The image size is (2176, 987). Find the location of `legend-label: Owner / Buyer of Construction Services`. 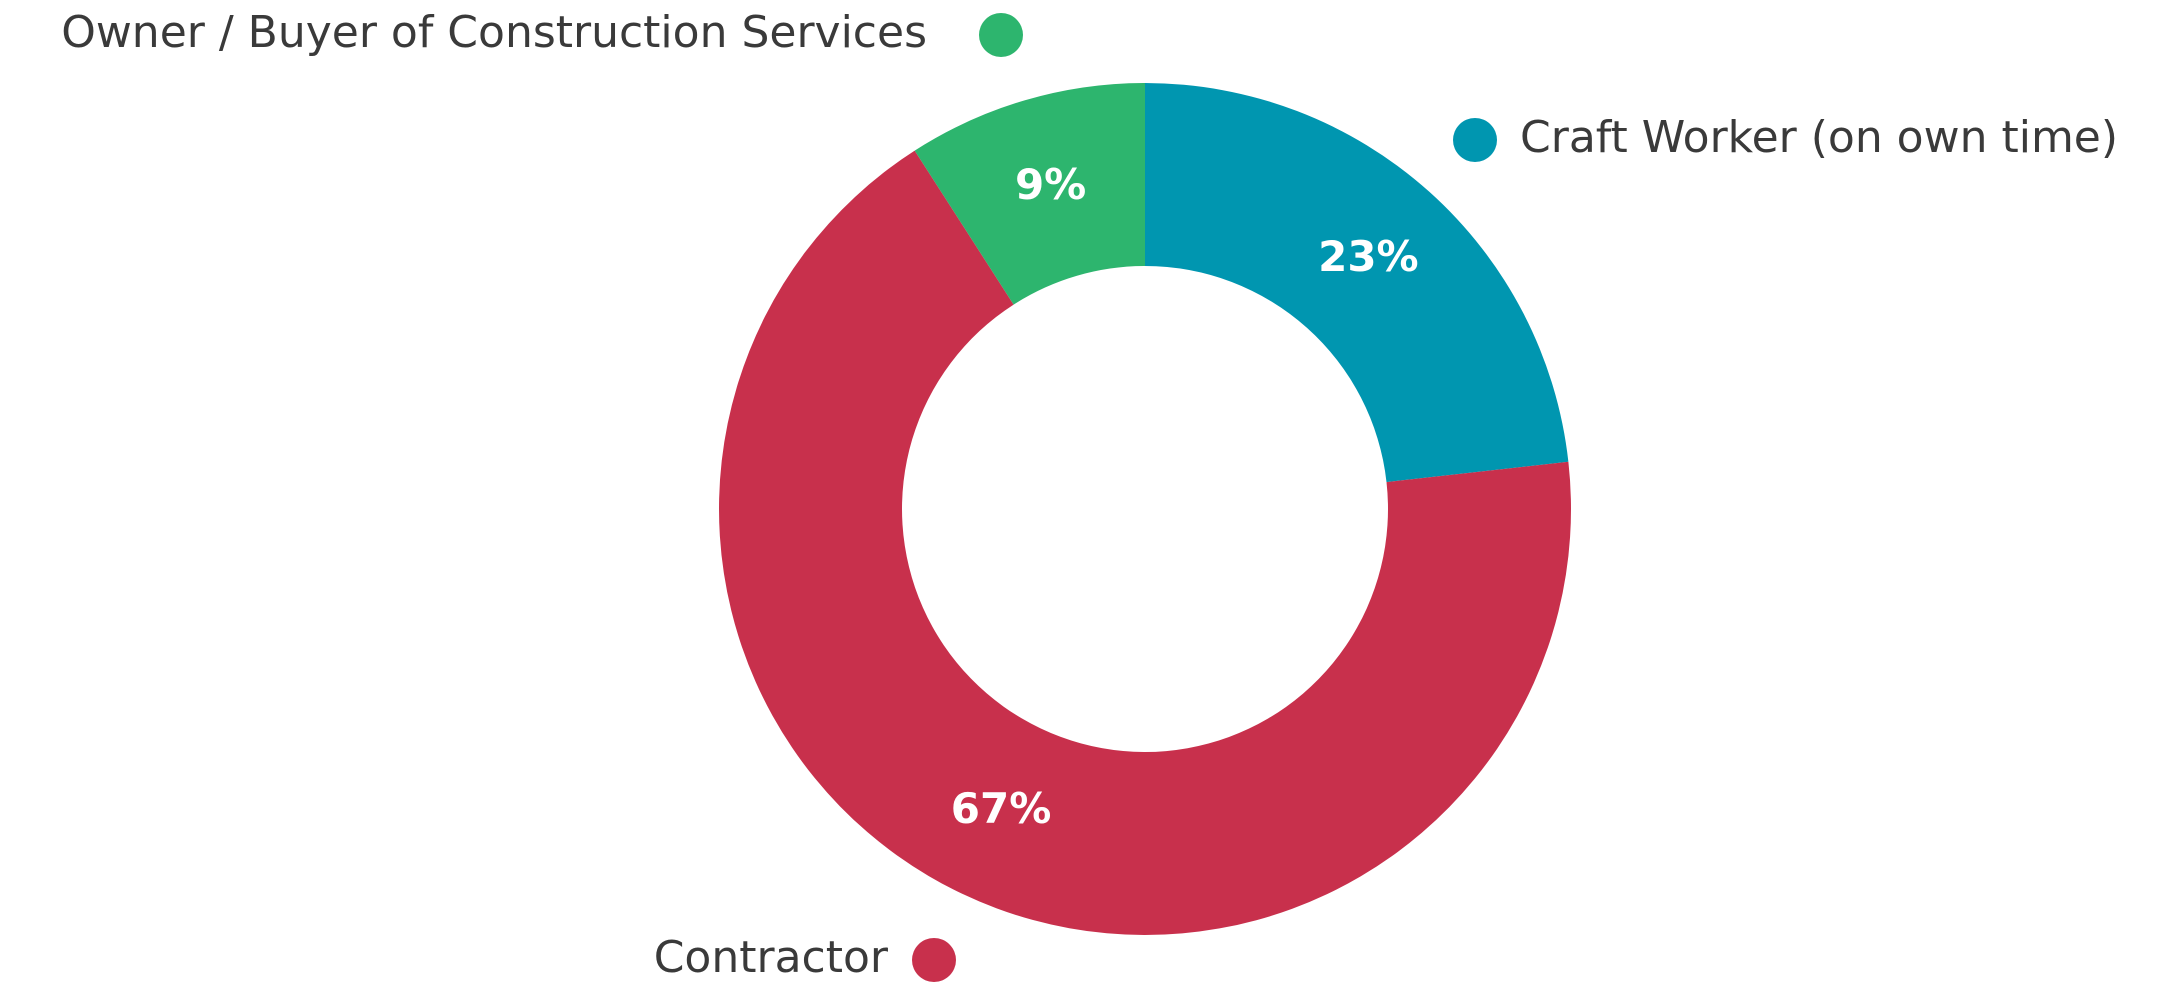

legend-label: Owner / Buyer of Construction Services is located at coordinates (494, 32).